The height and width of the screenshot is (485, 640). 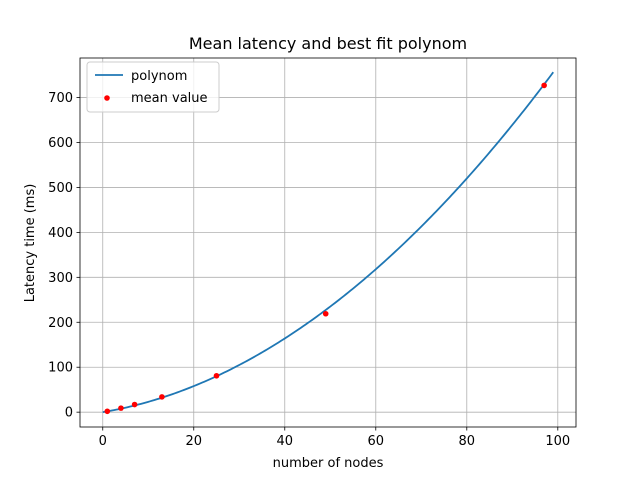 I want to click on y-tick-group: 0 100 200 300 400 500 600 700, so click(x=64, y=256).